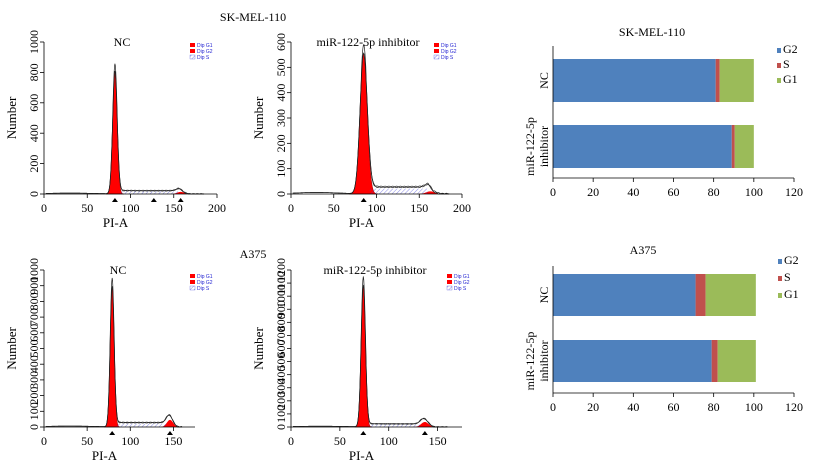  I want to click on y-tick-label: 1200, so click(281, 270).